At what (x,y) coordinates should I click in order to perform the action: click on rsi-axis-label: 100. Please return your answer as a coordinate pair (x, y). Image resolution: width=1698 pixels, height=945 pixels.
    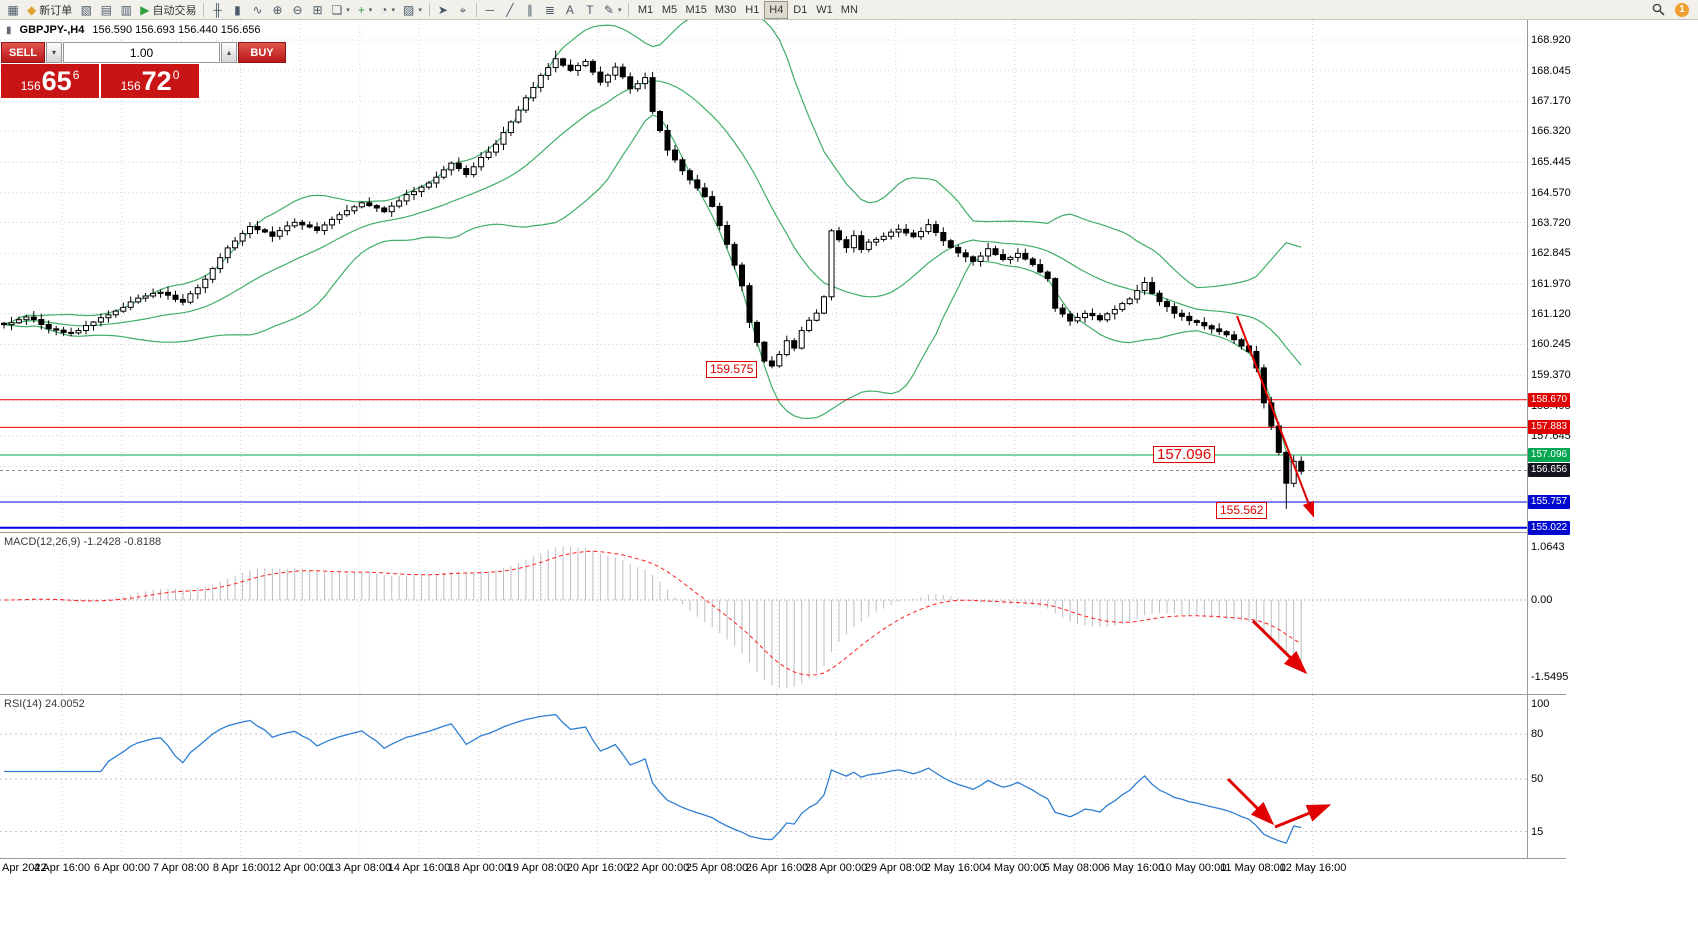
    Looking at the image, I should click on (1540, 704).